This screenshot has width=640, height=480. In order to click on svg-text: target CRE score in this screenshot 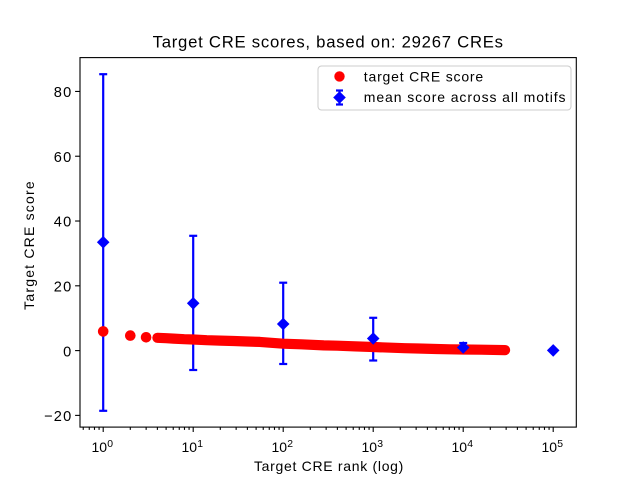, I will do `click(424, 77)`.